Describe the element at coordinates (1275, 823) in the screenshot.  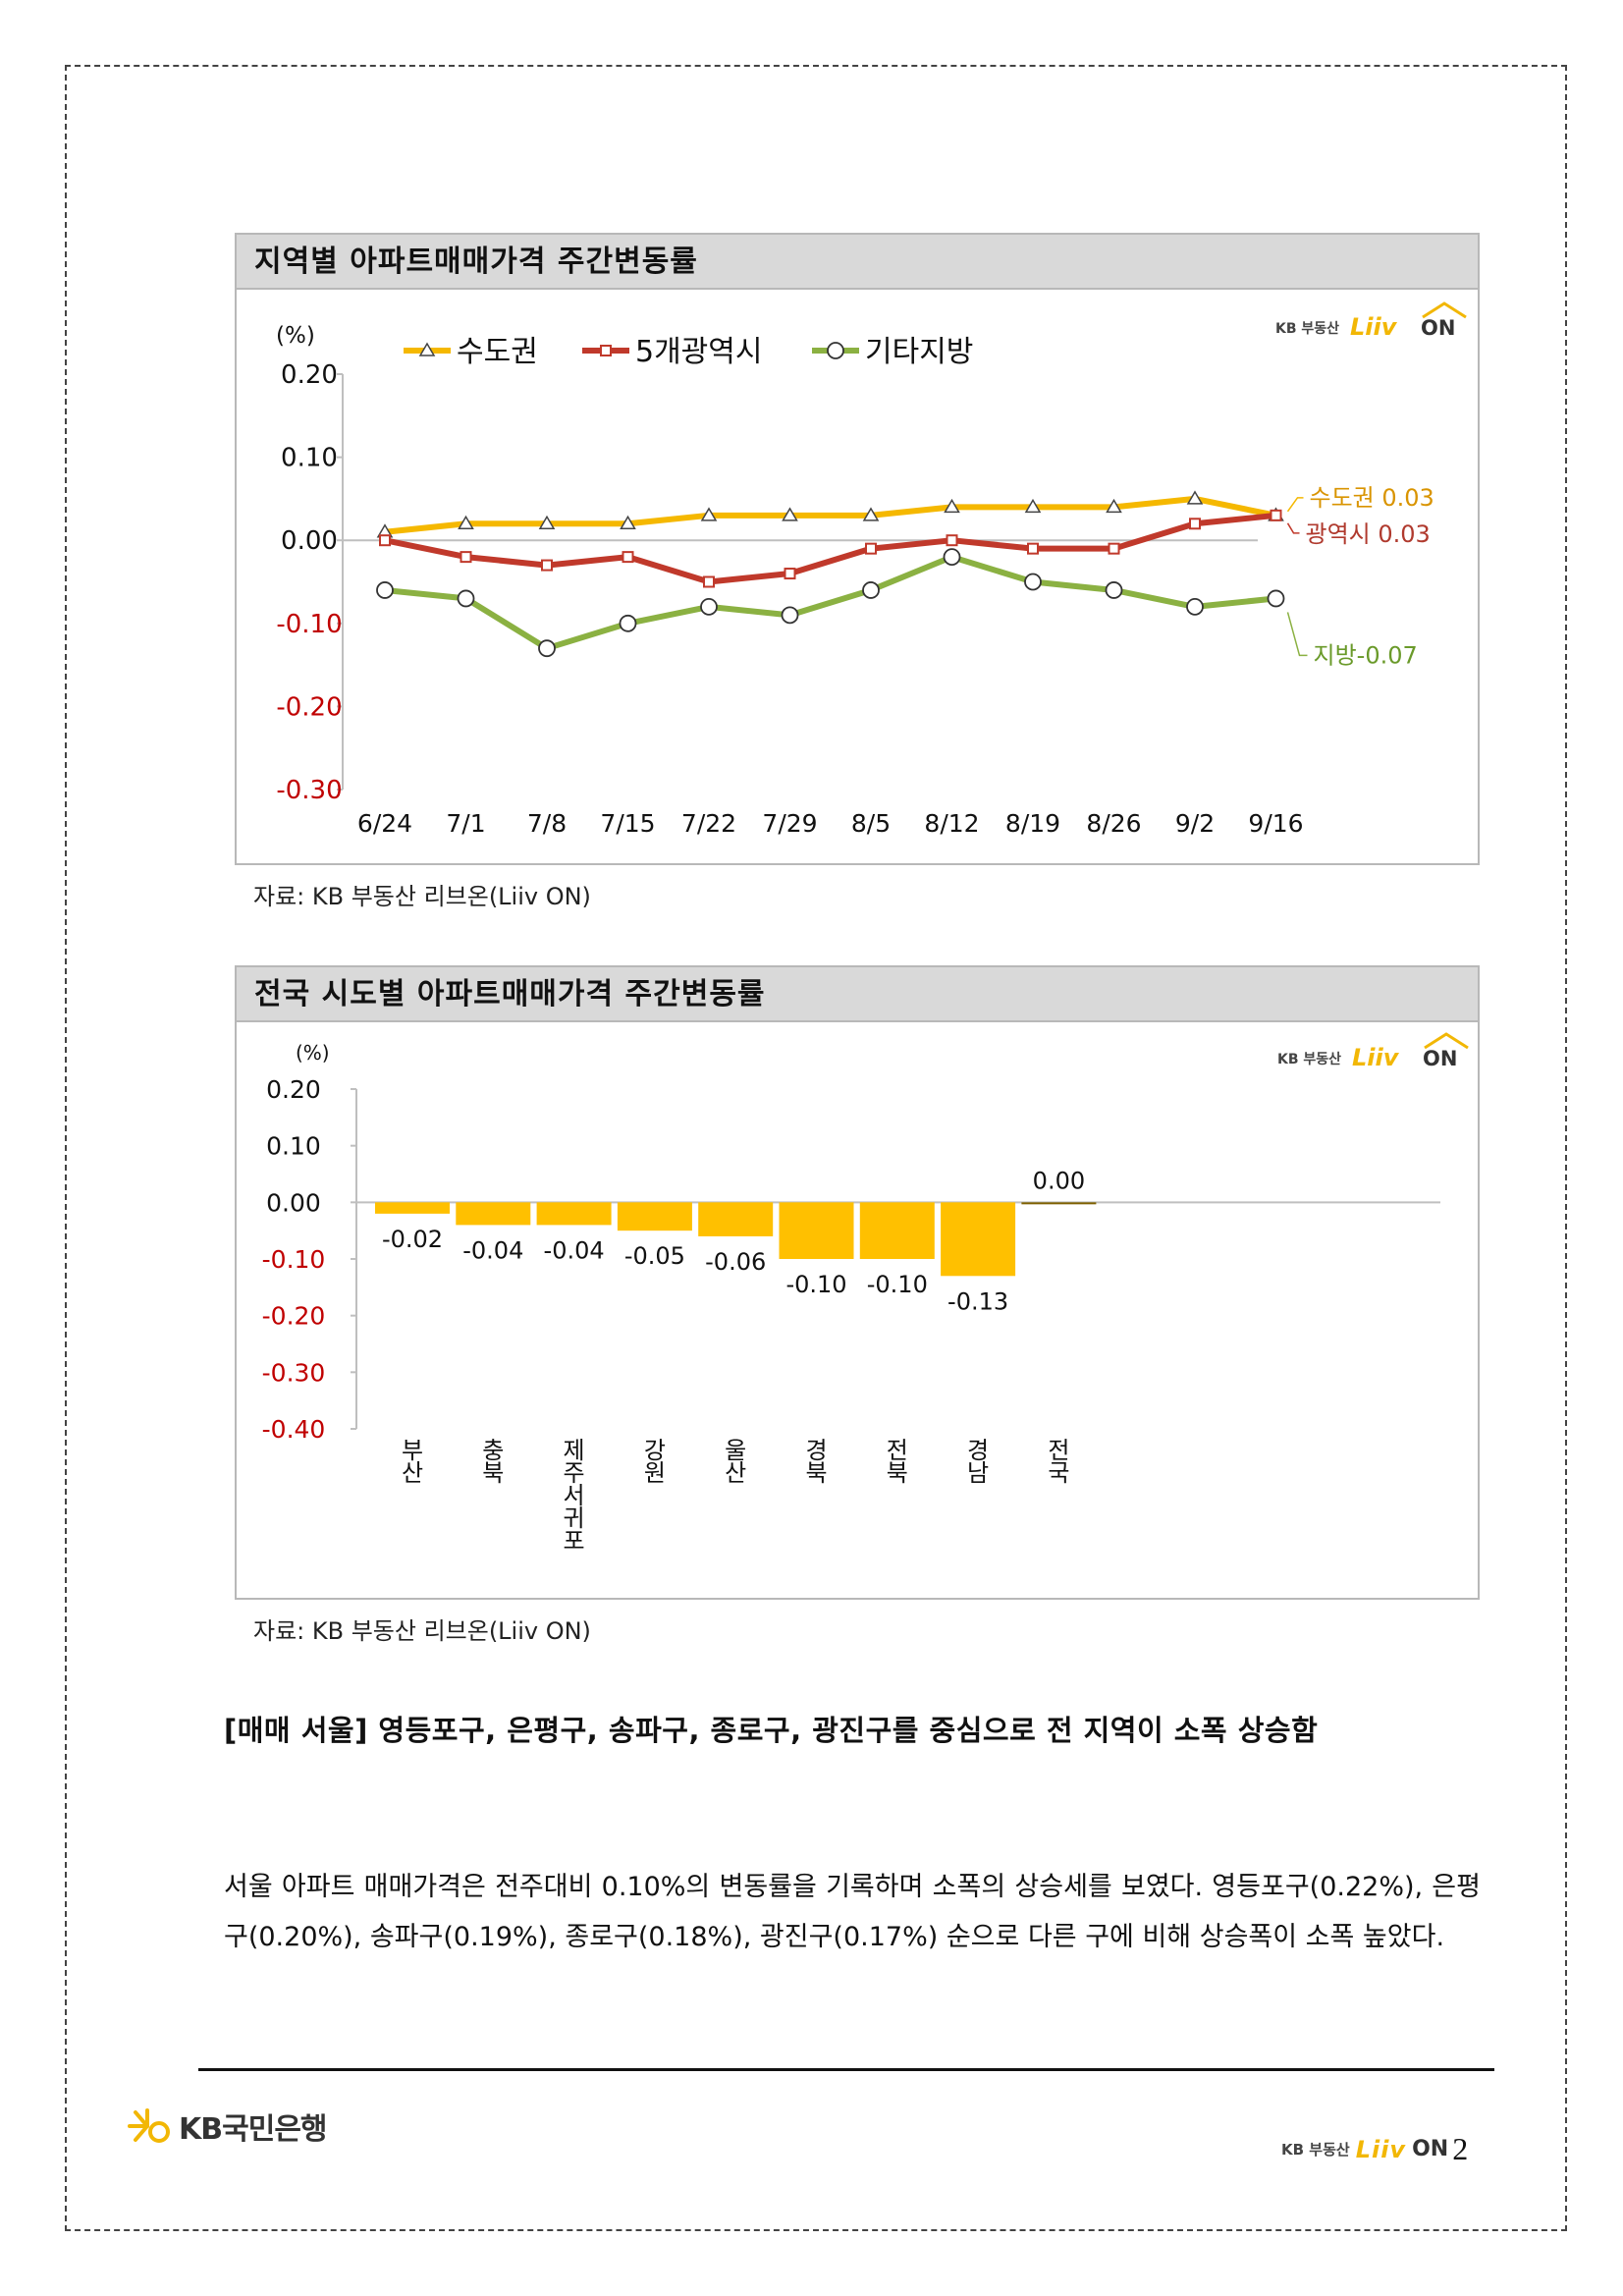
I see `x-tick-label: 9/16` at that location.